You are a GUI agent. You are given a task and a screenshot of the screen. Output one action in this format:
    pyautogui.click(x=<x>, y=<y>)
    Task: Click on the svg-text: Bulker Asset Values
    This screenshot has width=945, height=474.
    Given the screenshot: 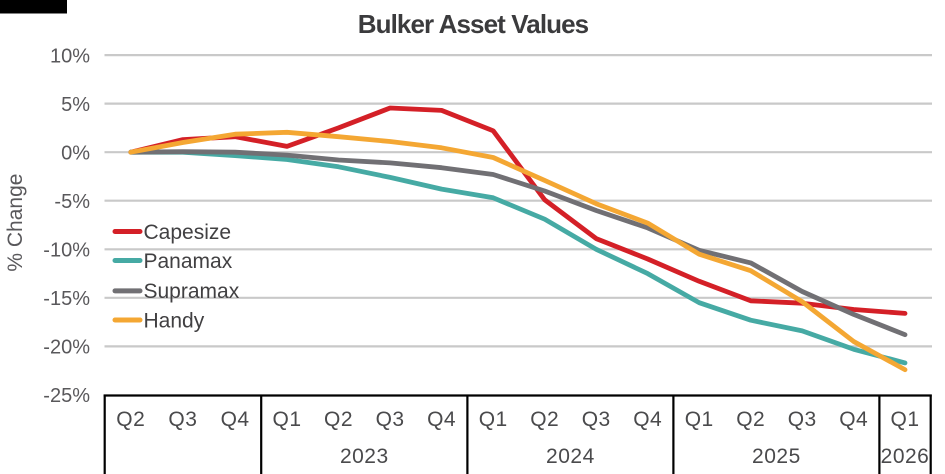 What is the action you would take?
    pyautogui.click(x=473, y=24)
    